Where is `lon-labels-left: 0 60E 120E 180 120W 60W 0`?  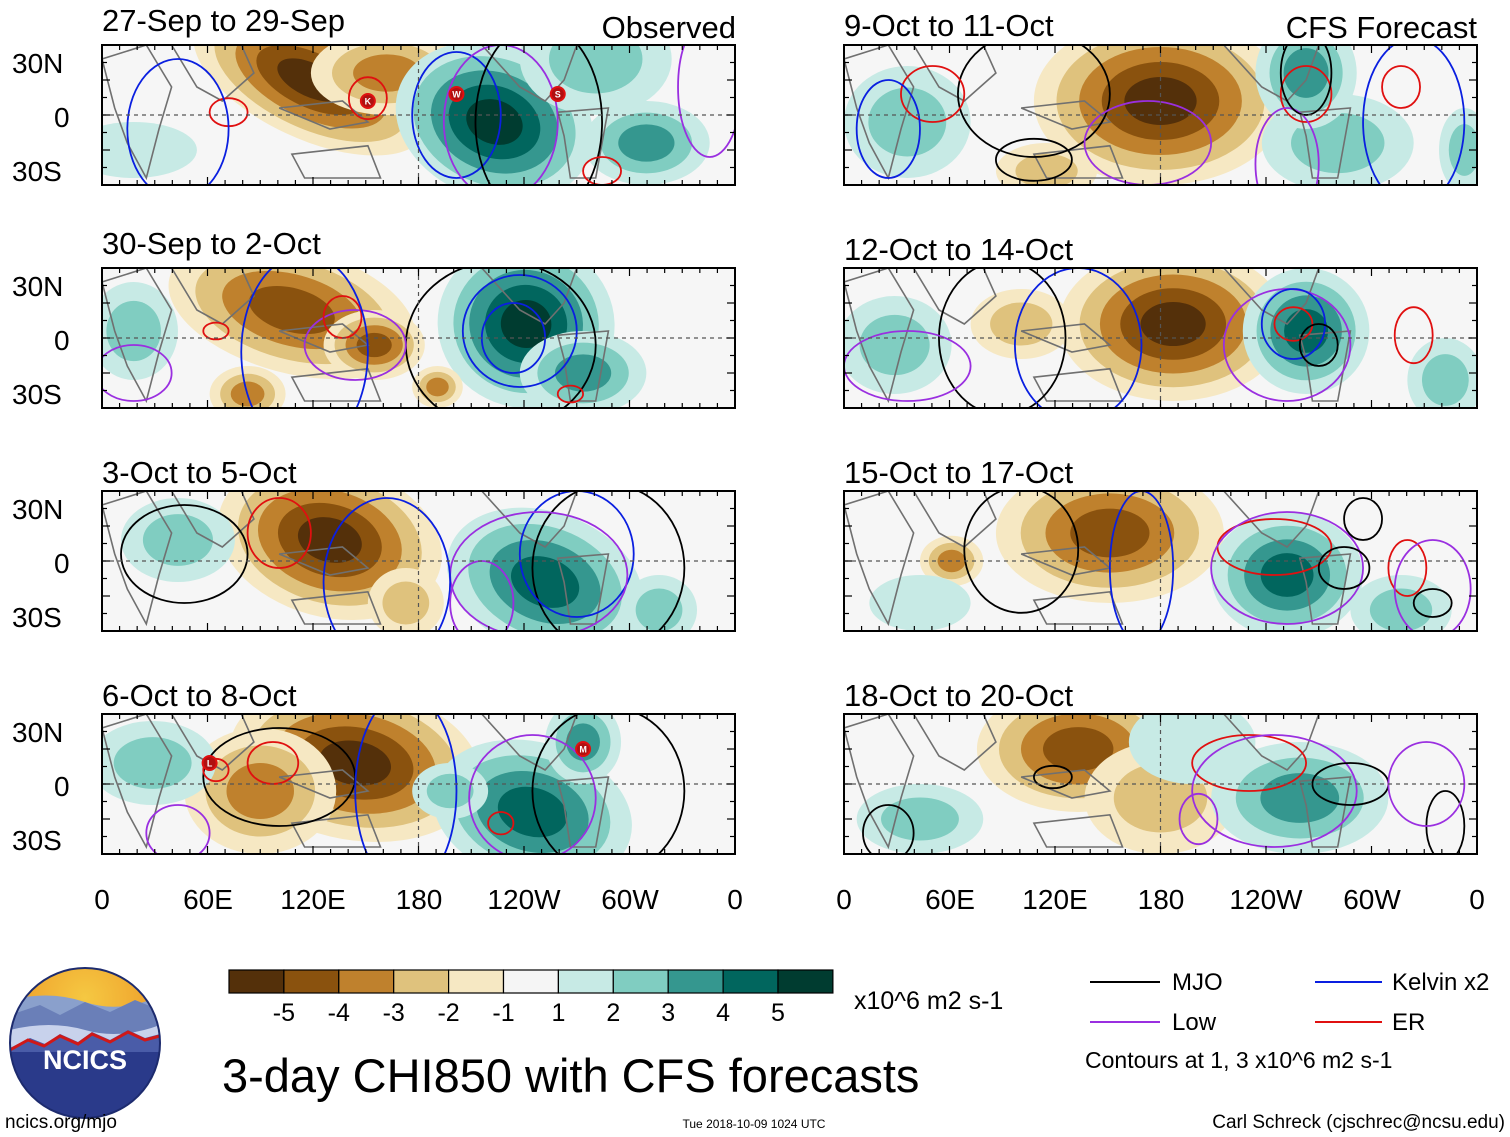 lon-labels-left: 0 60E 120E 180 120W 60W 0 is located at coordinates (418, 899).